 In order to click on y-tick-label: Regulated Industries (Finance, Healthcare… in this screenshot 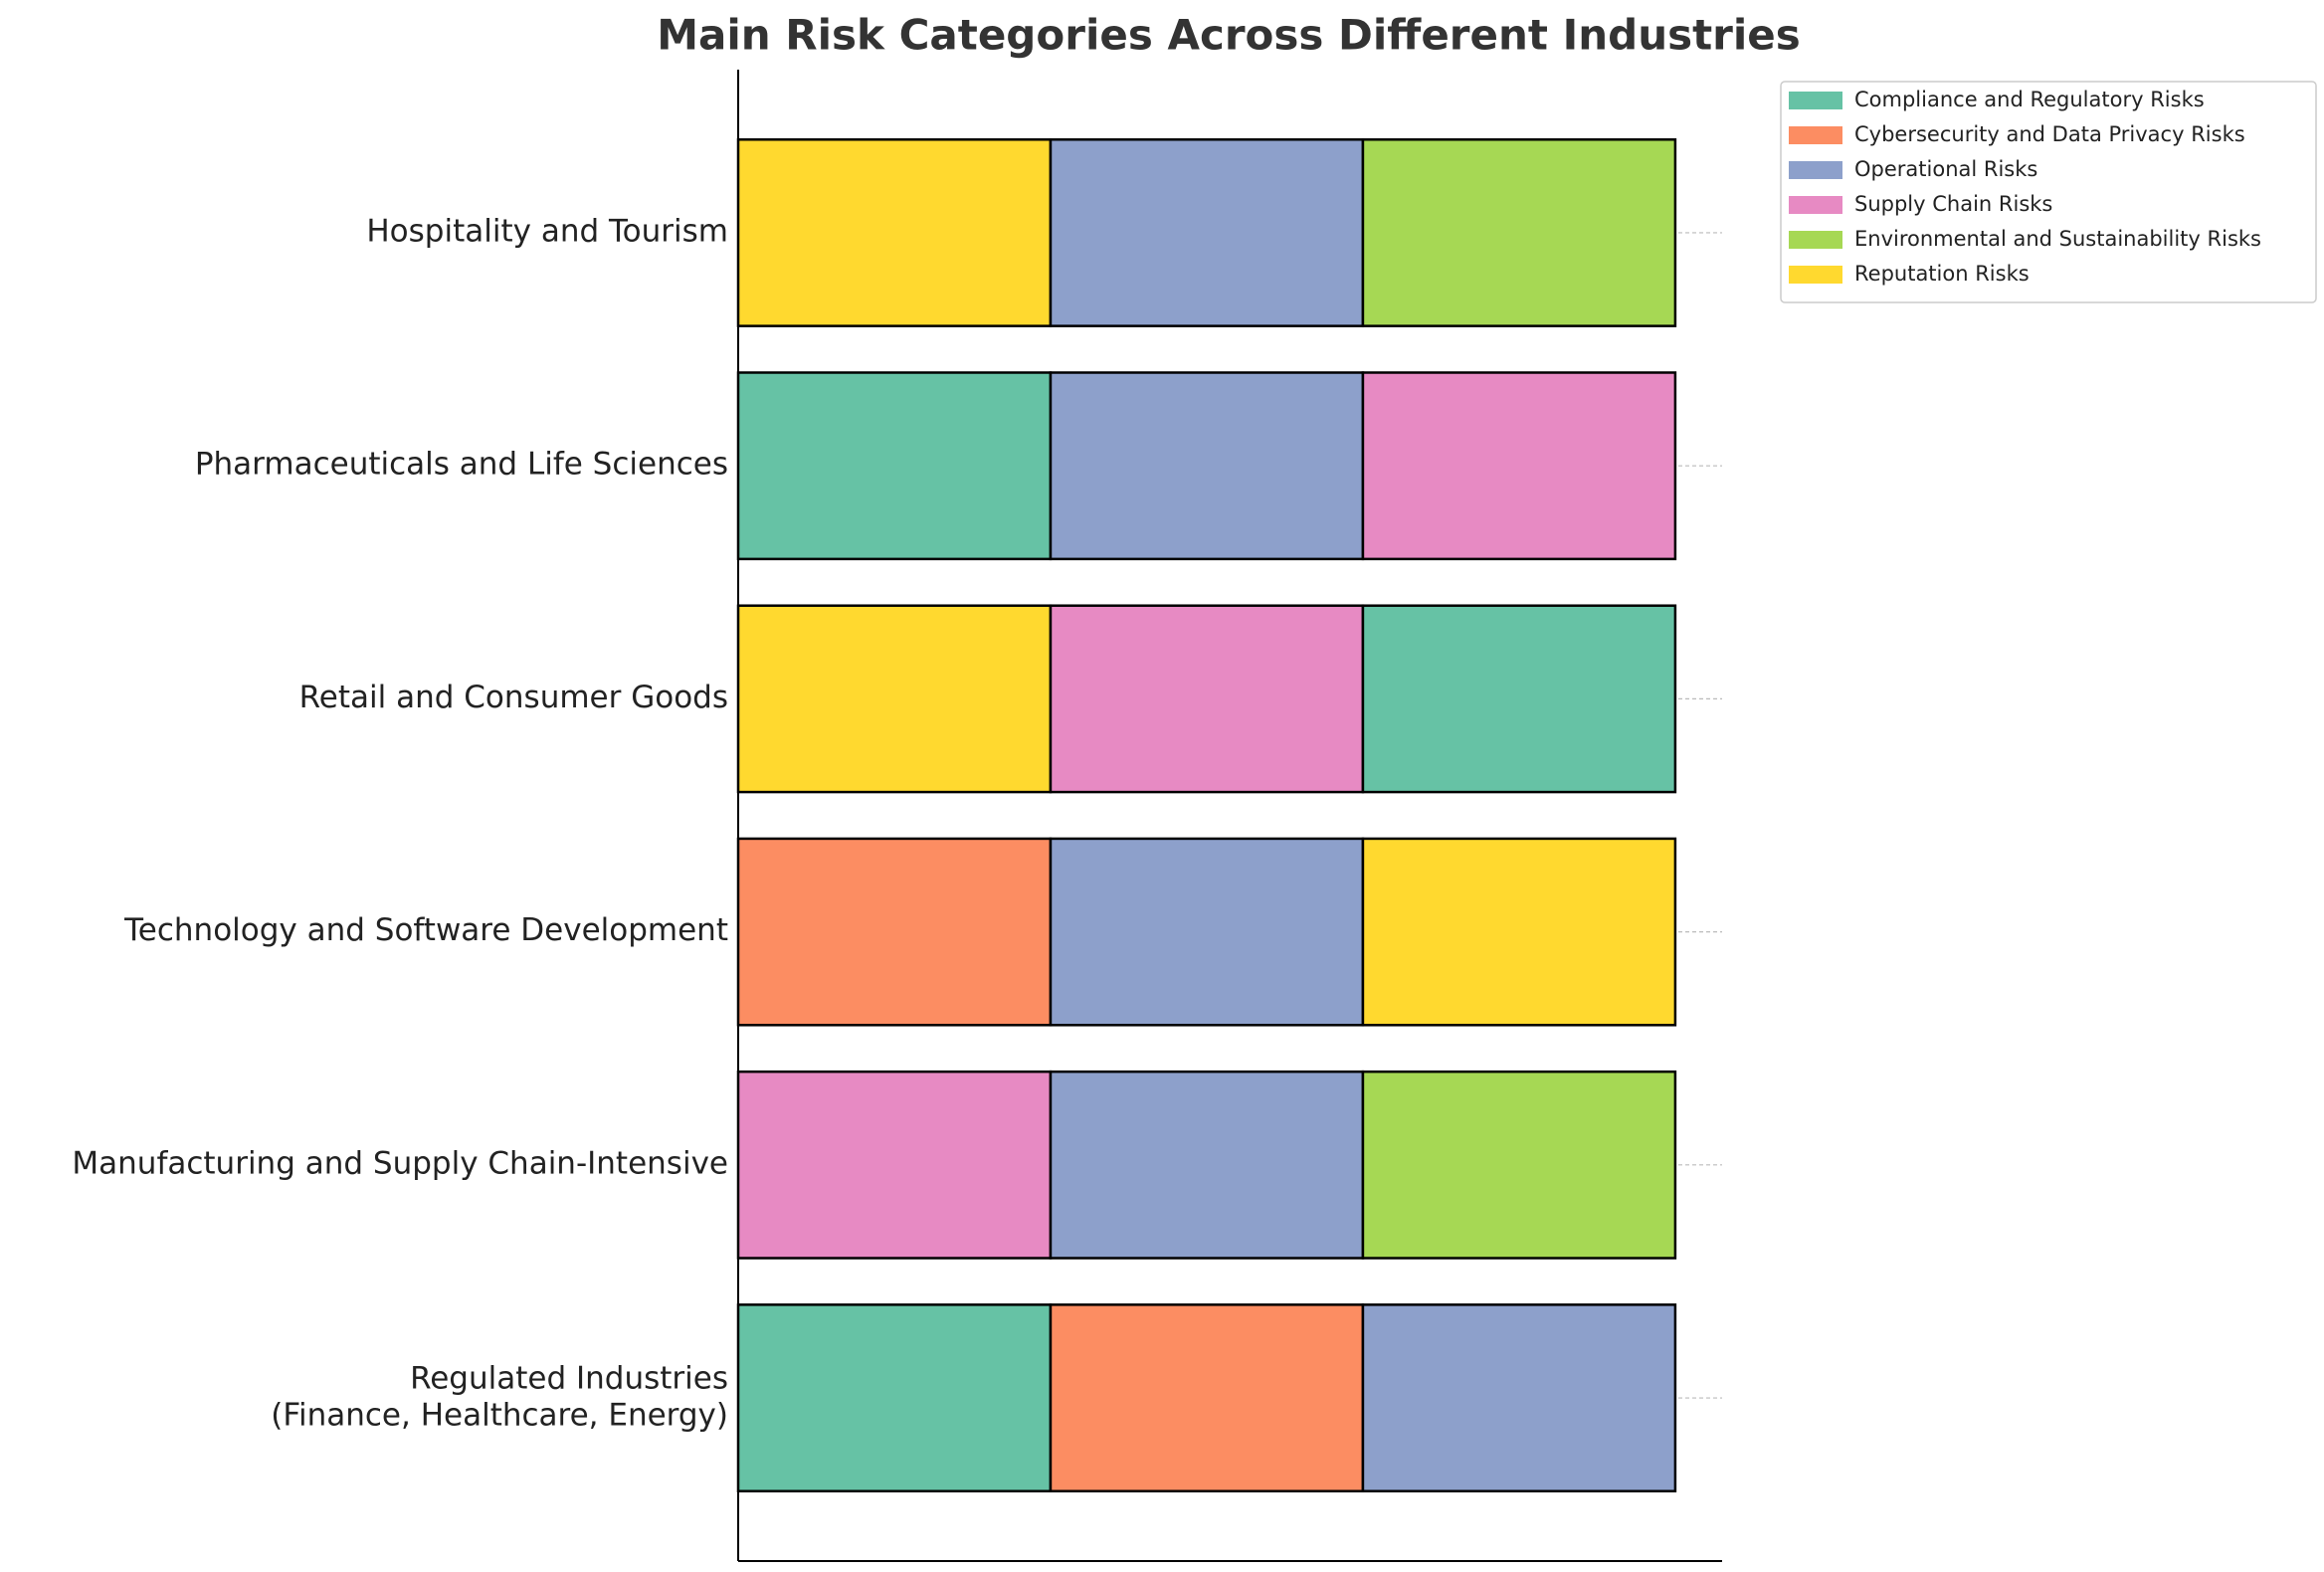, I will do `click(500, 1396)`.